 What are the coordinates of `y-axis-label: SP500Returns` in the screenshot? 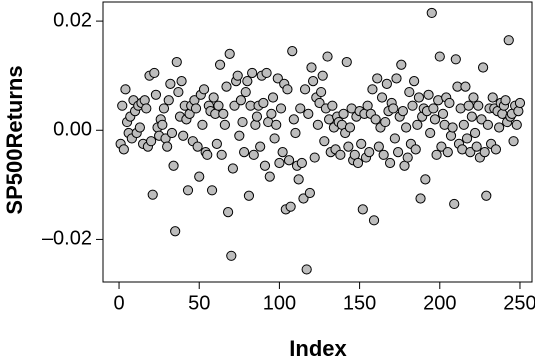 It's located at (14, 139).